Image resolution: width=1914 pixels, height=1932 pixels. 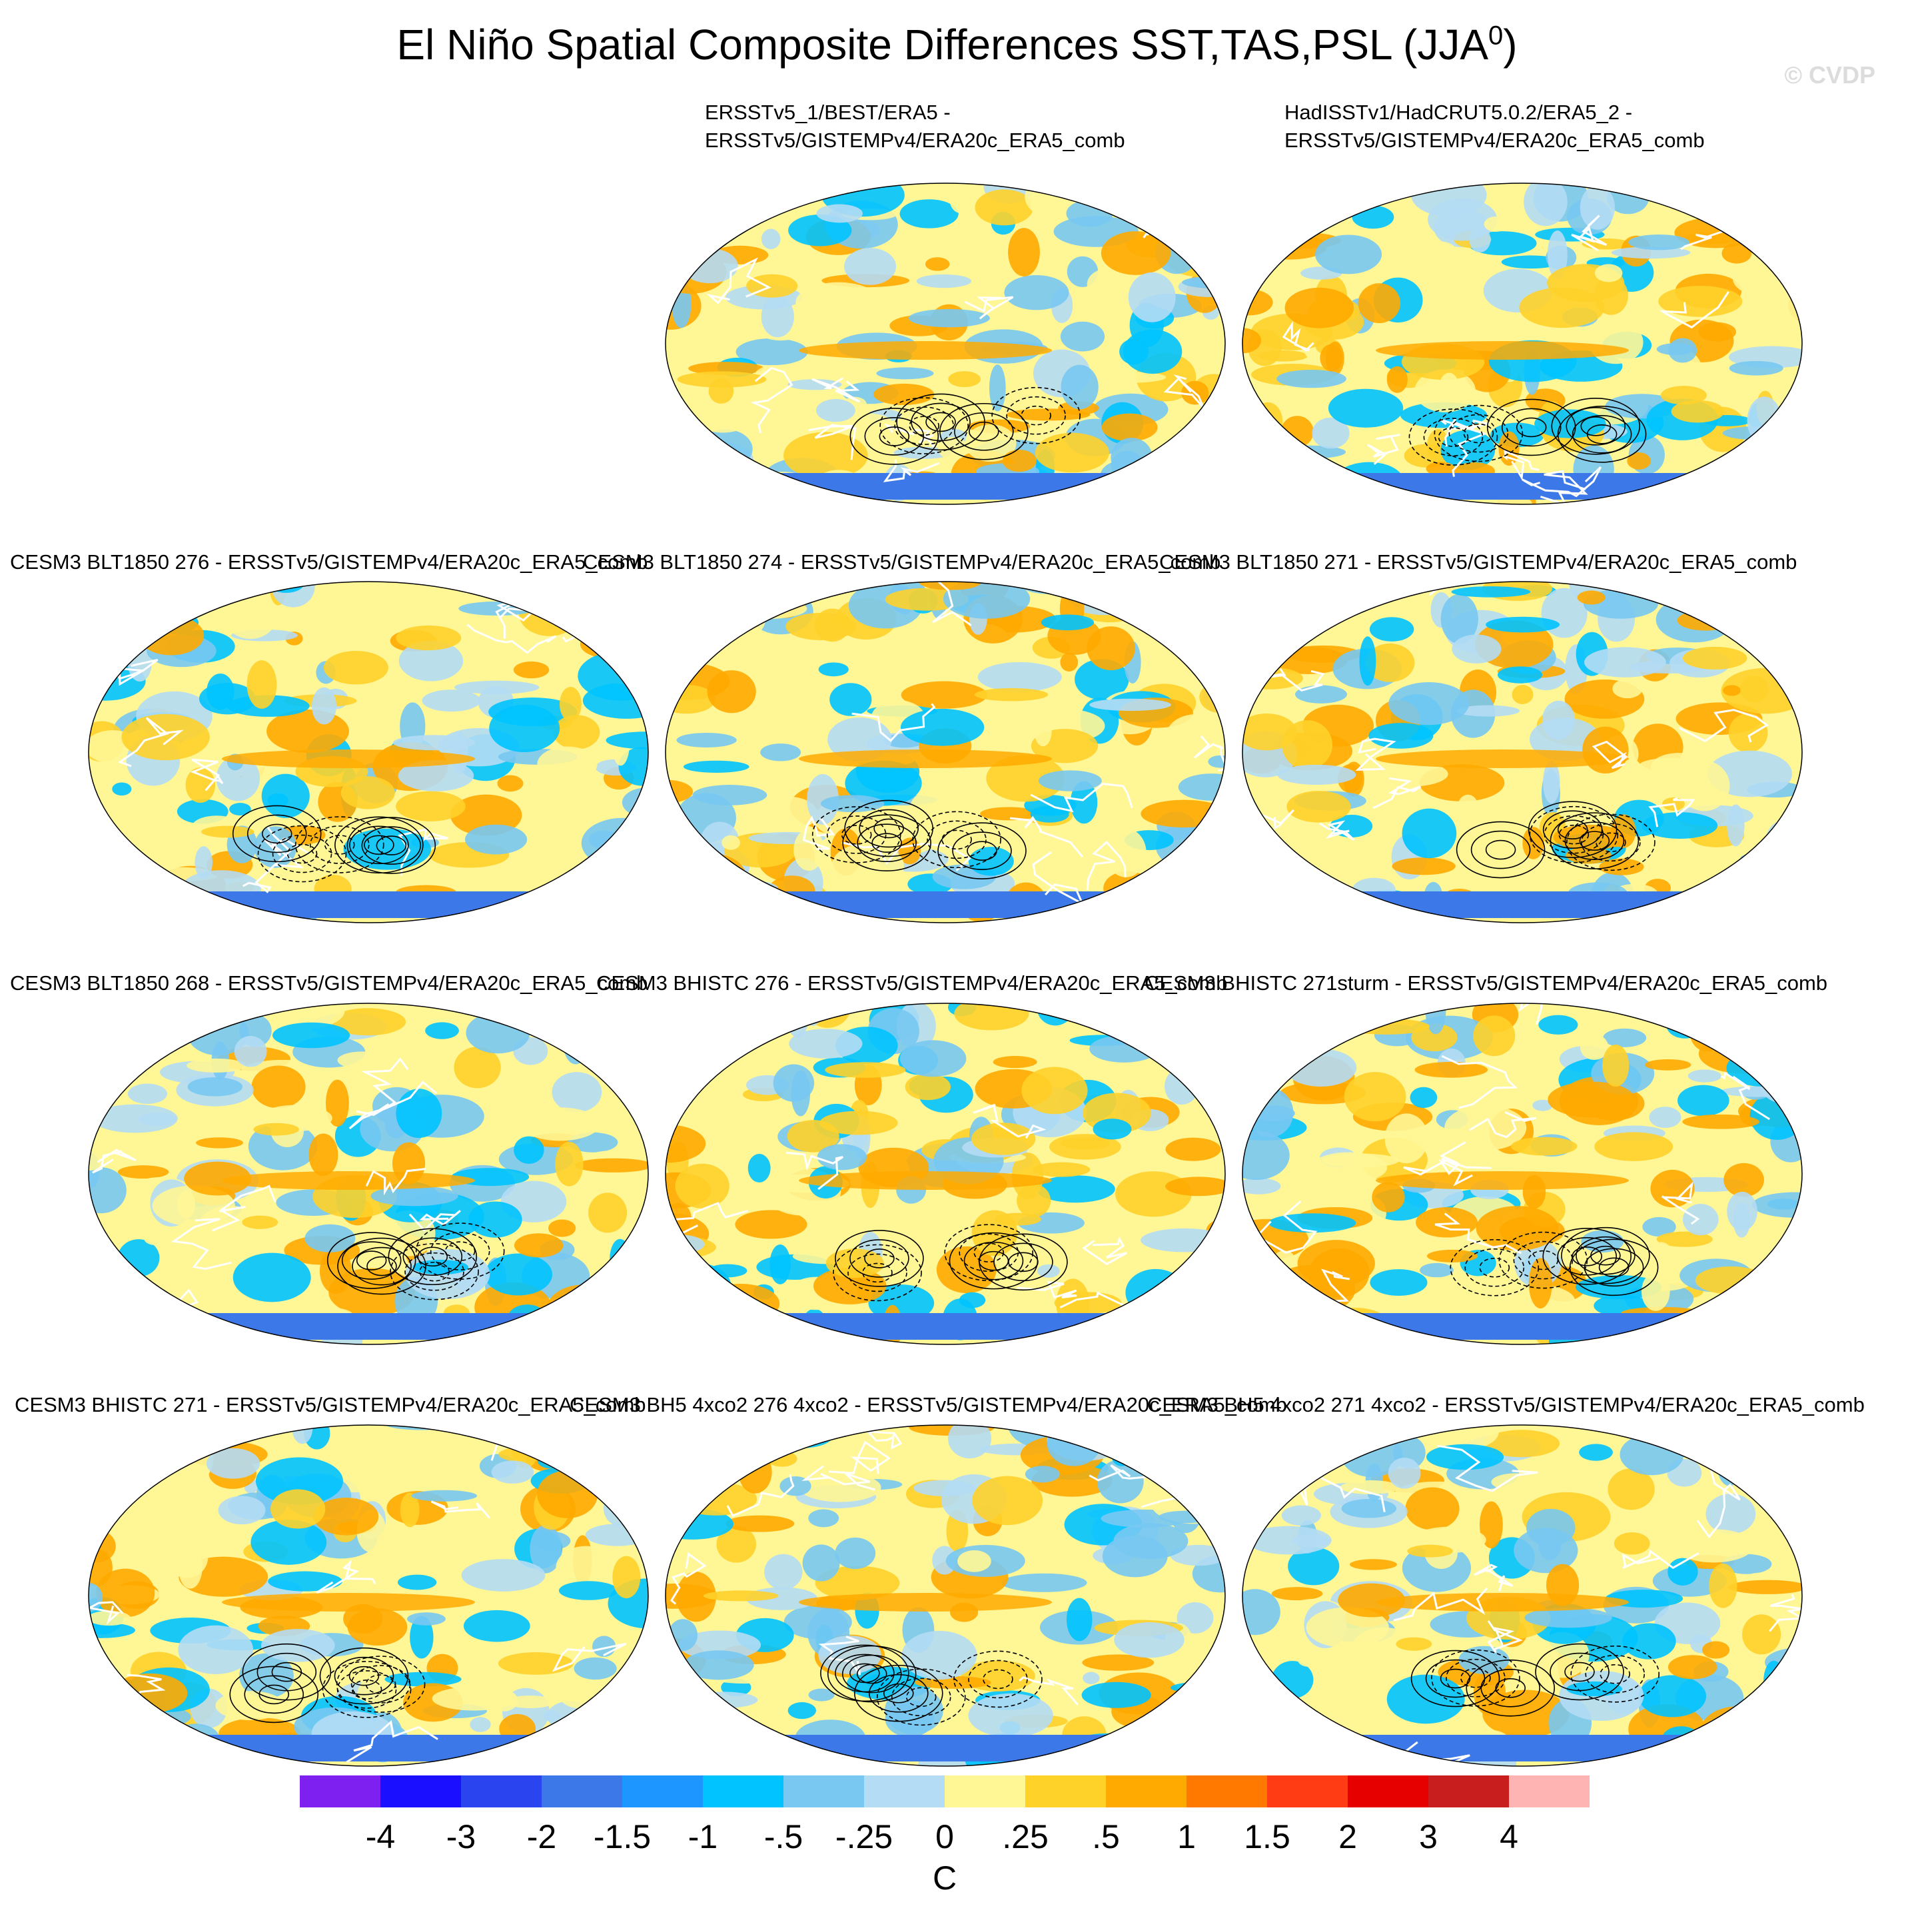 I want to click on colorbar-tick-label: -1, so click(x=703, y=1836).